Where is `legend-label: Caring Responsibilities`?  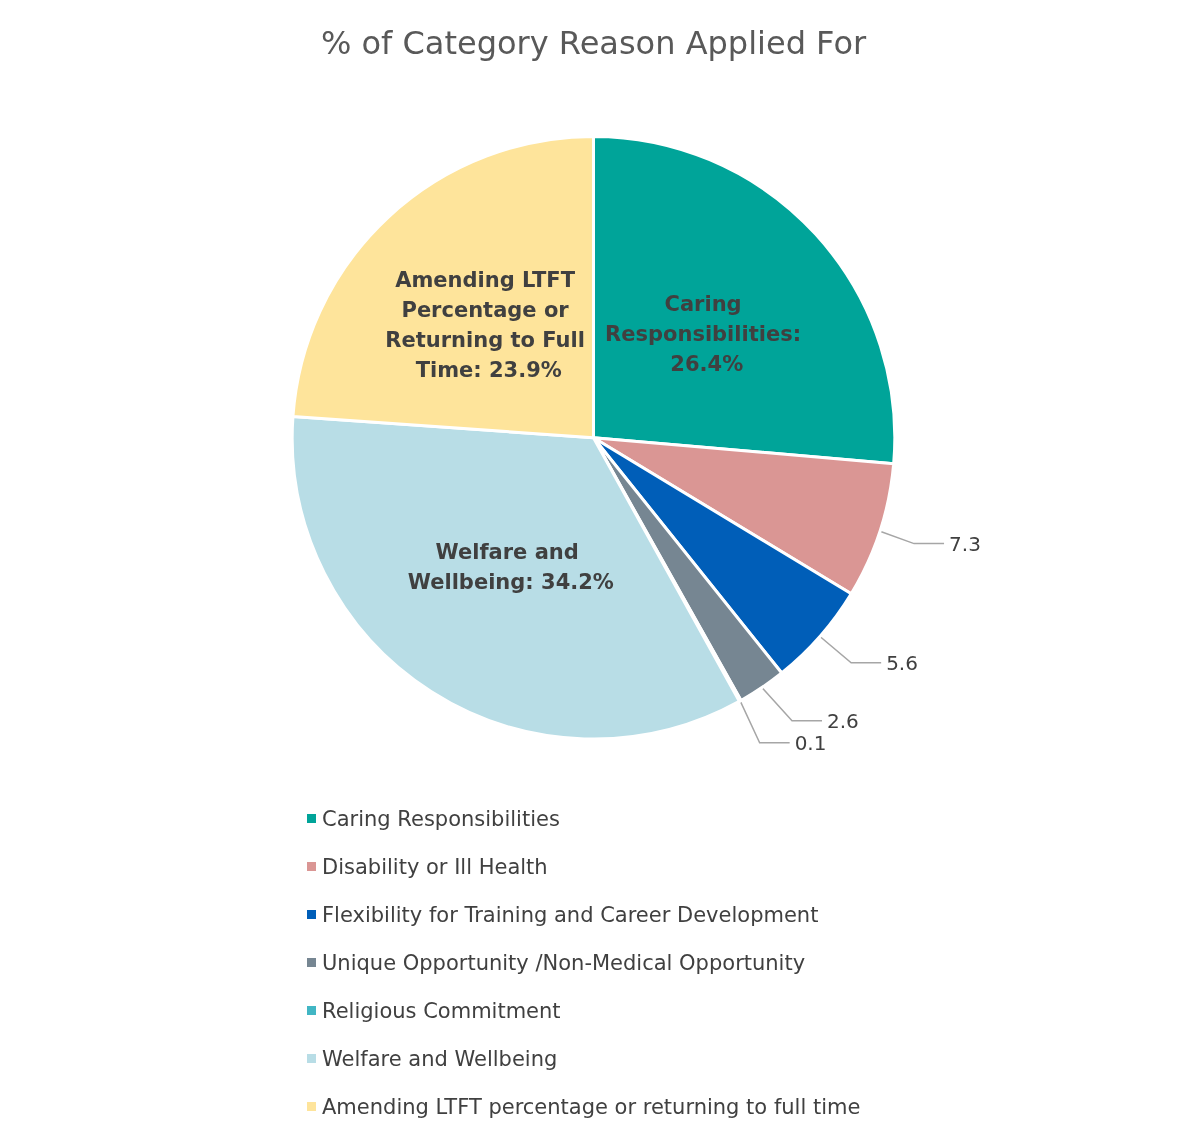
legend-label: Caring Responsibilities is located at coordinates (441, 818).